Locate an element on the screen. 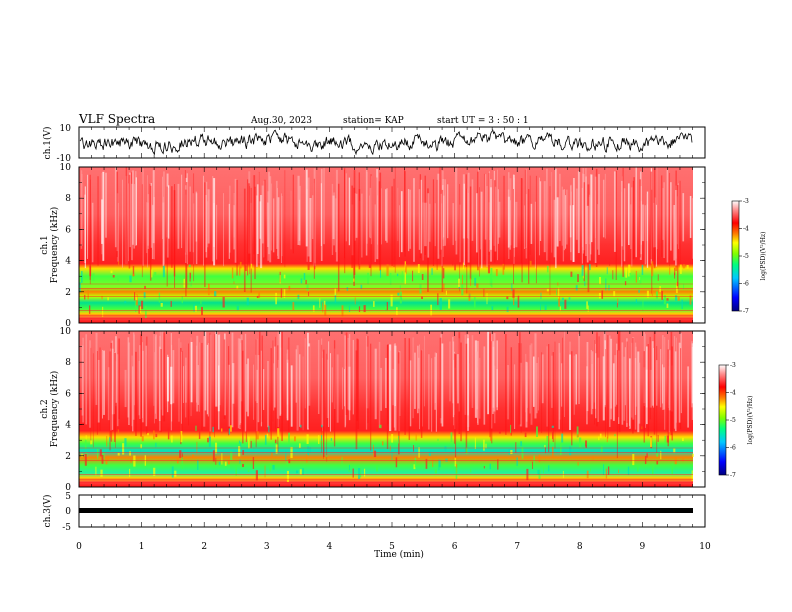 The width and height of the screenshot is (792, 612). time-tick-label: 8 is located at coordinates (580, 547).